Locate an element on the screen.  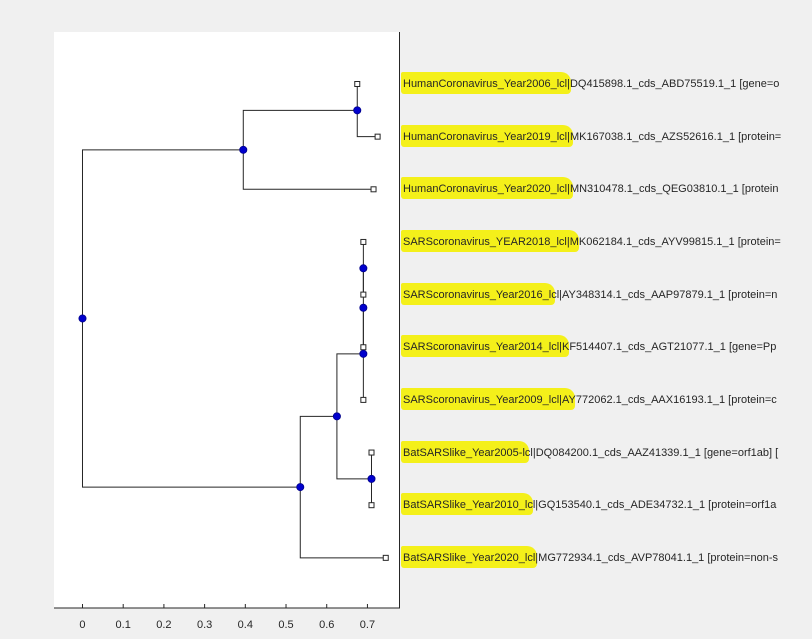
leaf-label-name: SARScoronavirus_Year2009 is located at coordinates (473, 399).